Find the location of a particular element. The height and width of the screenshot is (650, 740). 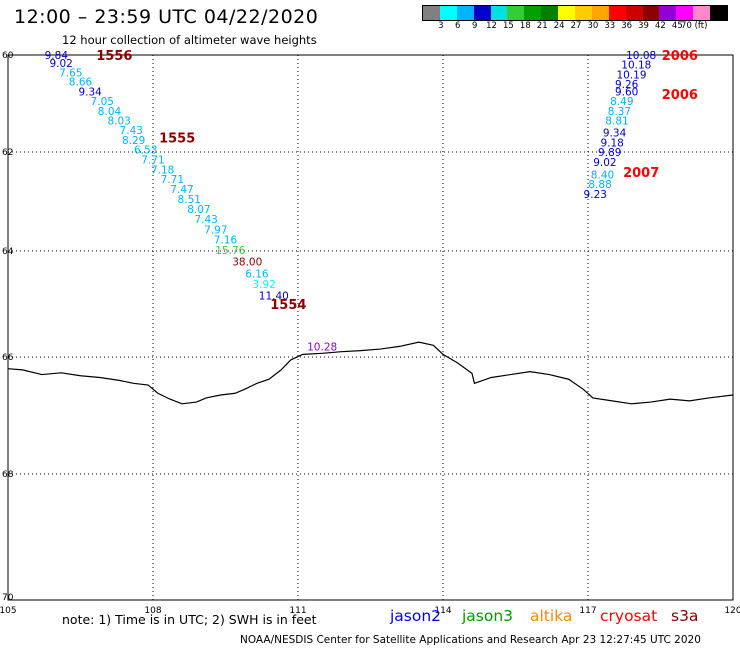

wave-height-value: 10.18 is located at coordinates (636, 66).